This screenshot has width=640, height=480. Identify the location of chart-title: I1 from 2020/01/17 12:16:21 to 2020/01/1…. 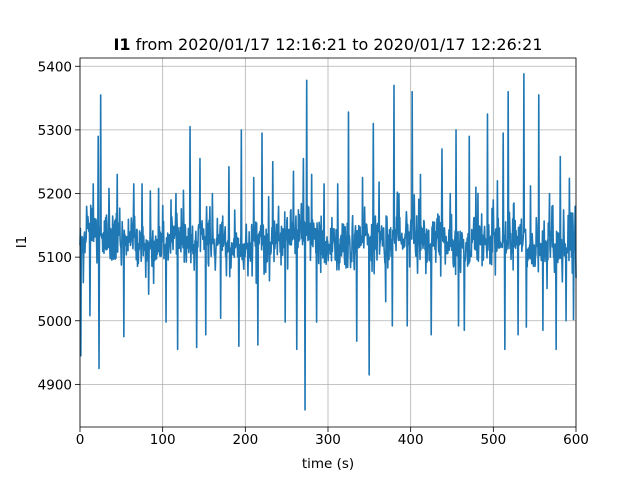
(327, 44).